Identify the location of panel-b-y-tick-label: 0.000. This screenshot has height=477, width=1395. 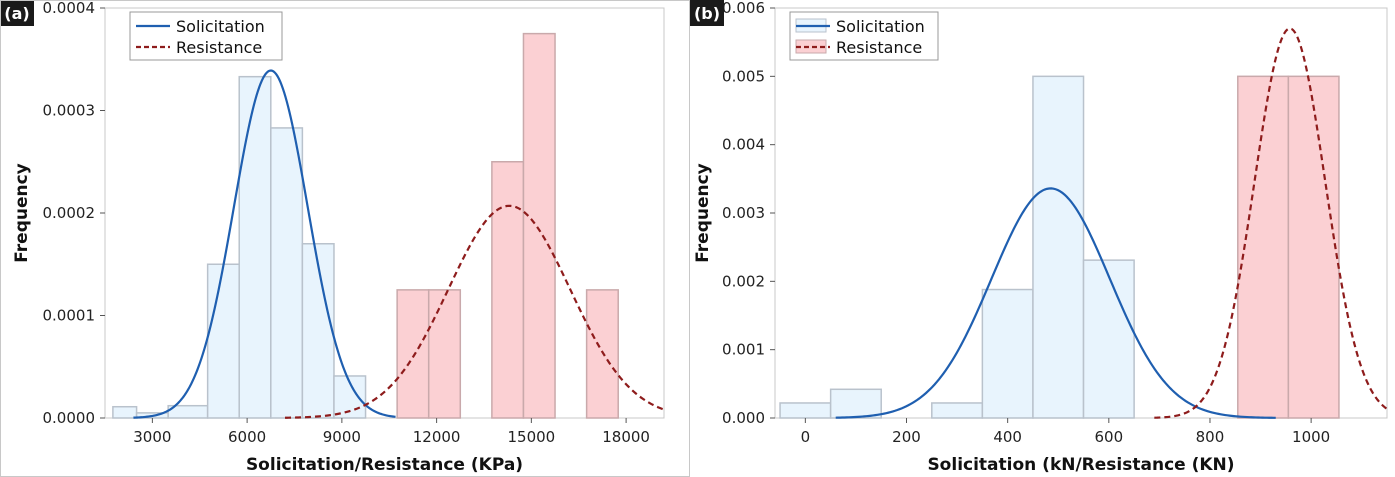
(743, 418).